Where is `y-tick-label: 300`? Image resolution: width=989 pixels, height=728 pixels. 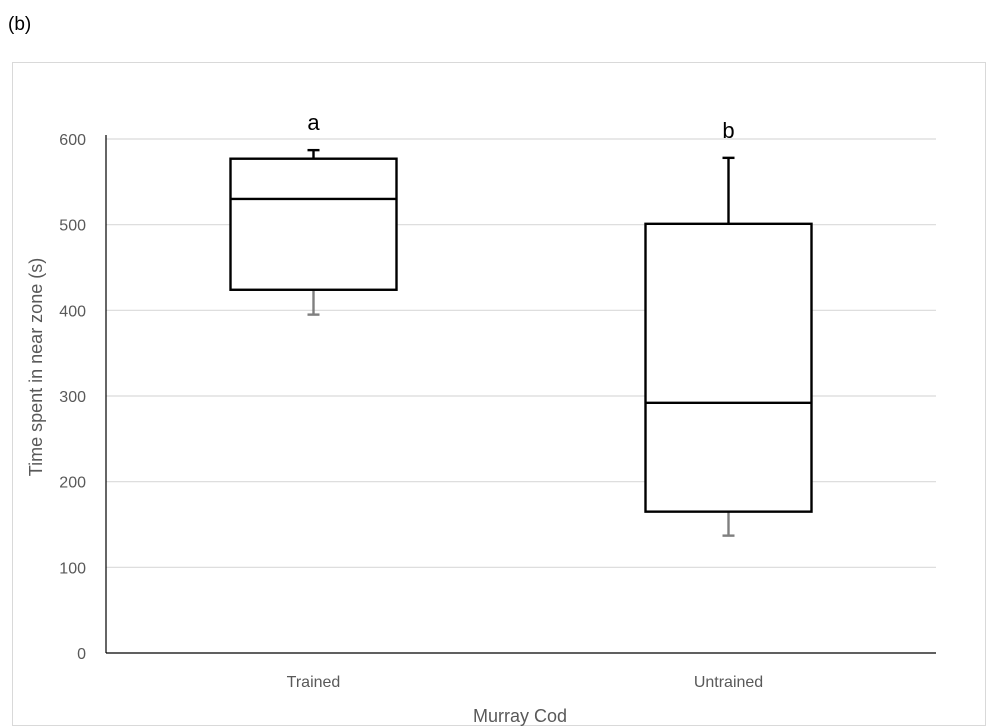 y-tick-label: 300 is located at coordinates (72, 397).